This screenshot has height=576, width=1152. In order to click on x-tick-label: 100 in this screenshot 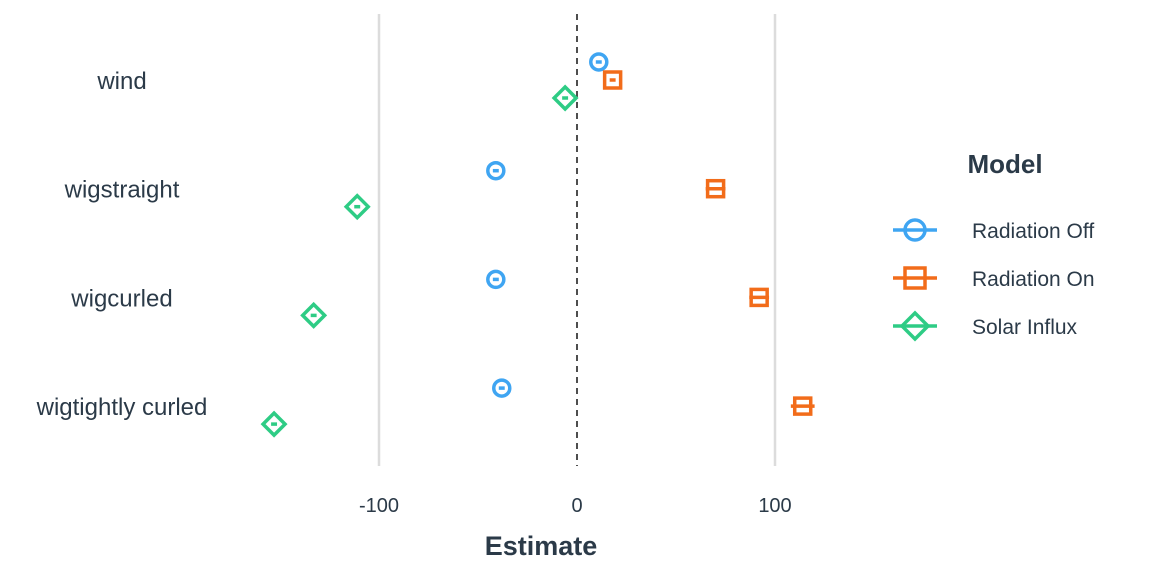, I will do `click(774, 506)`.